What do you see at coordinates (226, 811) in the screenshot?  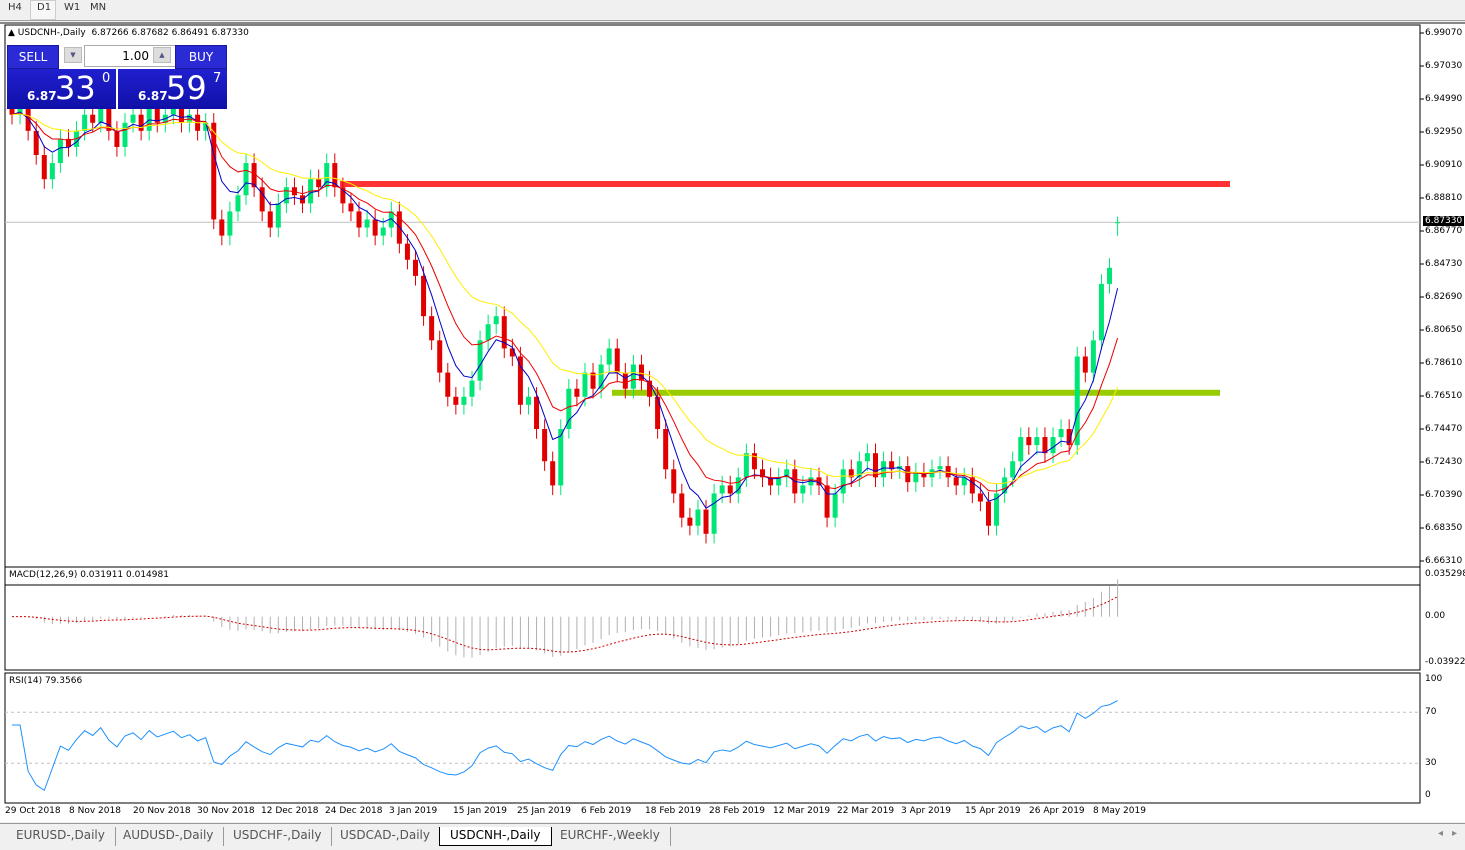 I see `date-axis-label: 30 Nov 2018` at bounding box center [226, 811].